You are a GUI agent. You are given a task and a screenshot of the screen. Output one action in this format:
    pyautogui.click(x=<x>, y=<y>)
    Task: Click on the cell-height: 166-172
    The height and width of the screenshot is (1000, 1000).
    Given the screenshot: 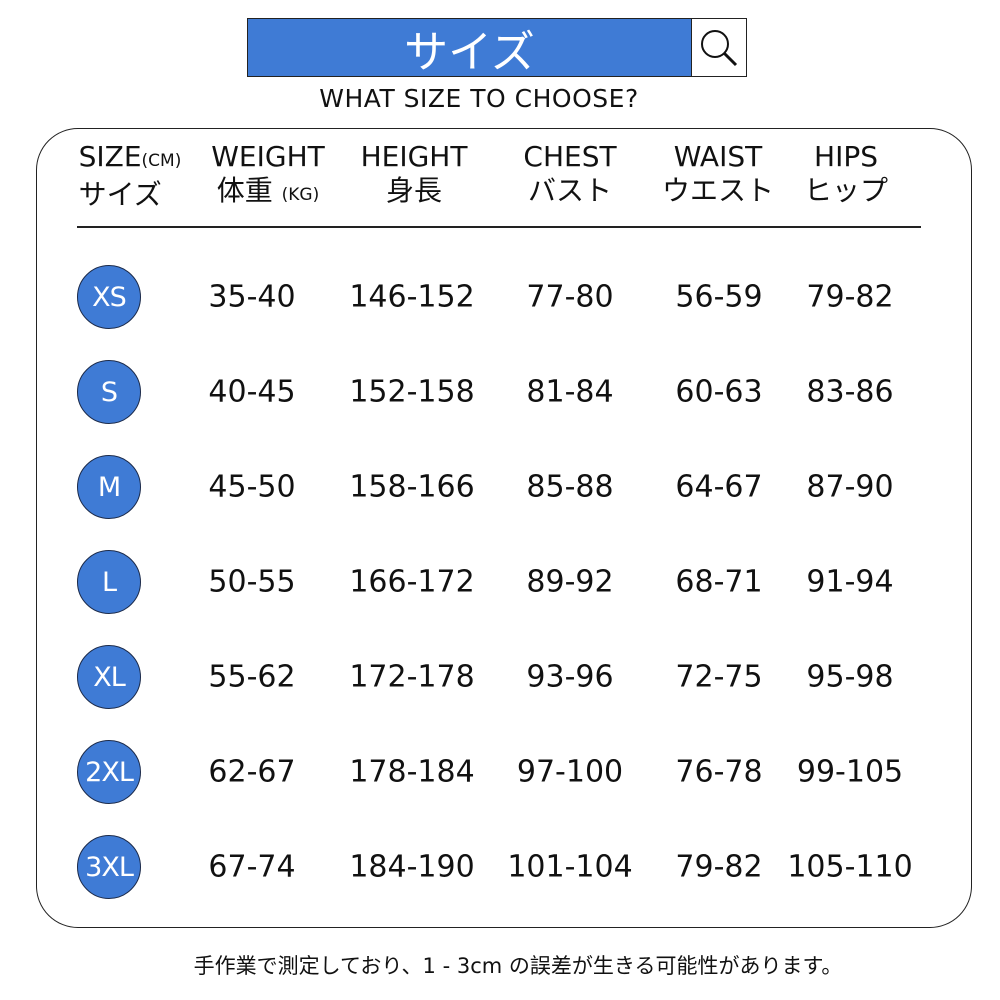 What is the action you would take?
    pyautogui.click(x=412, y=582)
    